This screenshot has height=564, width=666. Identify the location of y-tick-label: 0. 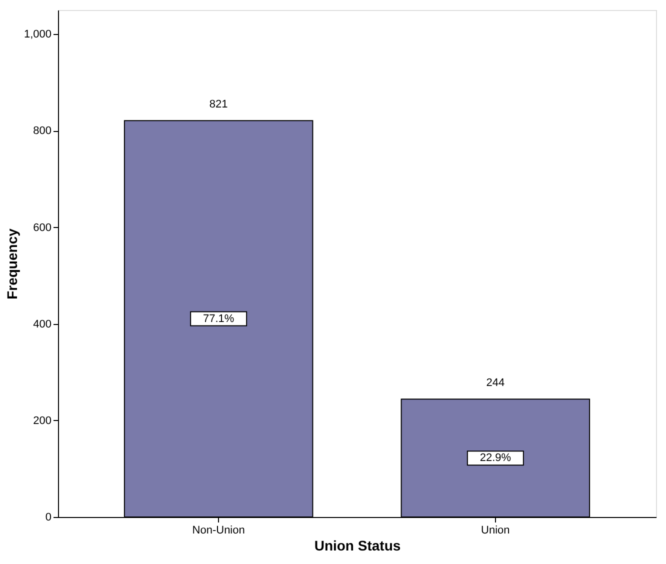
(48, 518).